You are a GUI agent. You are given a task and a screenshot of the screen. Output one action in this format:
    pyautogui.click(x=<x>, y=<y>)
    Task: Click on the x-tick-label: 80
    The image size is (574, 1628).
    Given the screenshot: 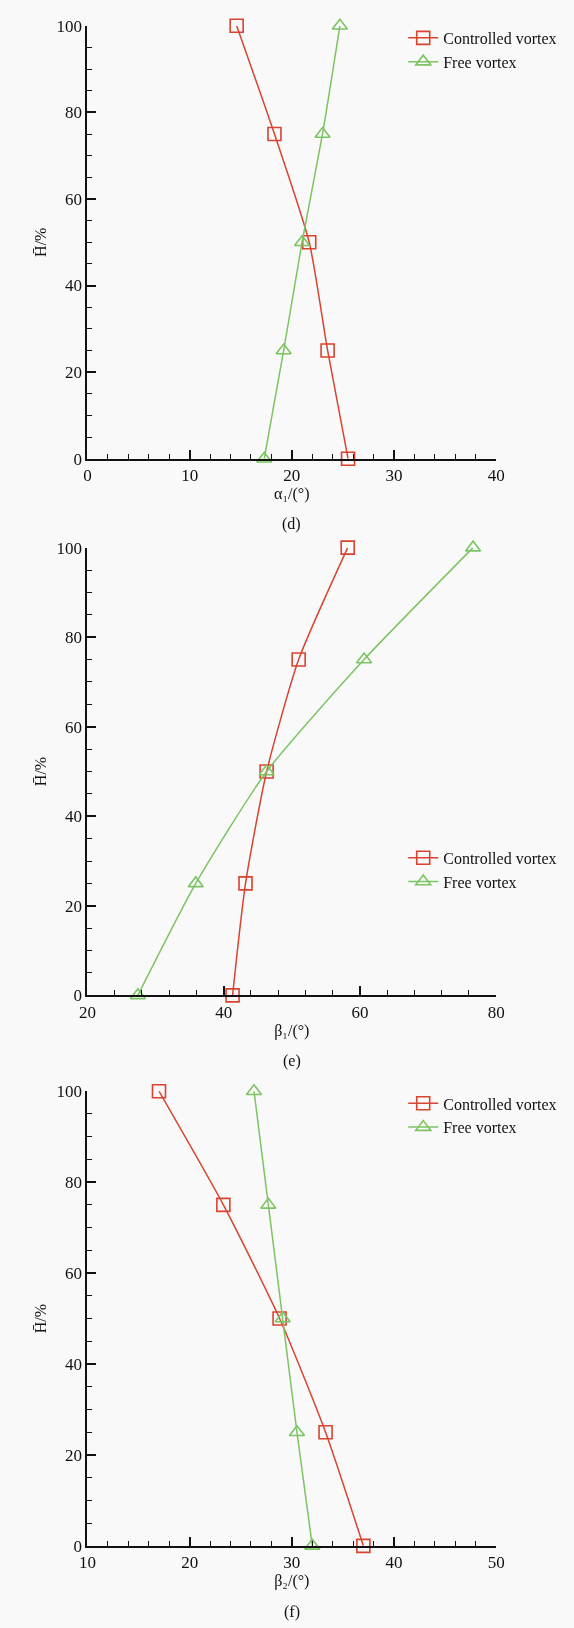 What is the action you would take?
    pyautogui.click(x=496, y=1012)
    